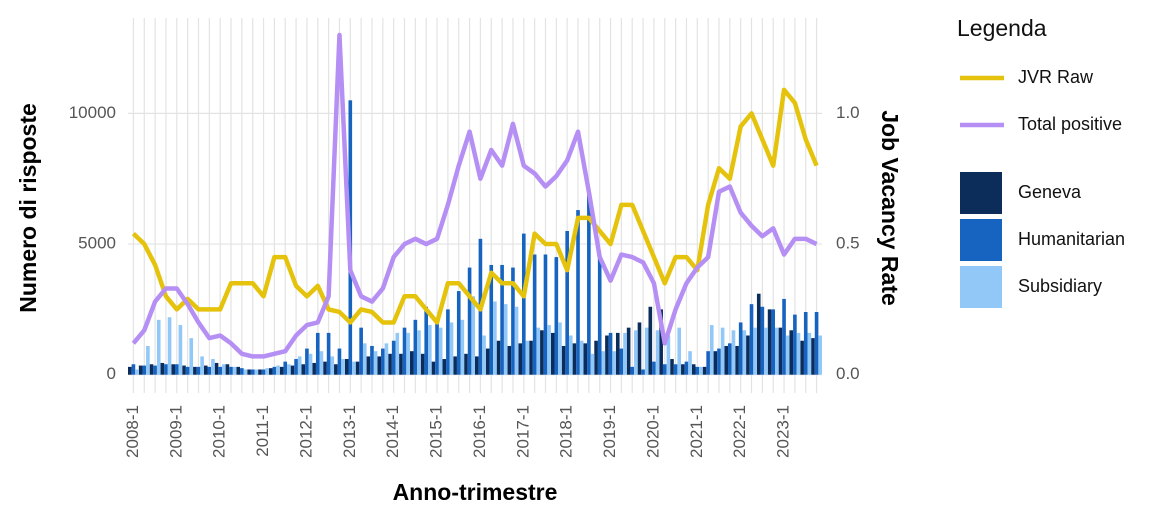  What do you see at coordinates (392, 431) in the screenshot?
I see `x-tick-label: 2014-1` at bounding box center [392, 431].